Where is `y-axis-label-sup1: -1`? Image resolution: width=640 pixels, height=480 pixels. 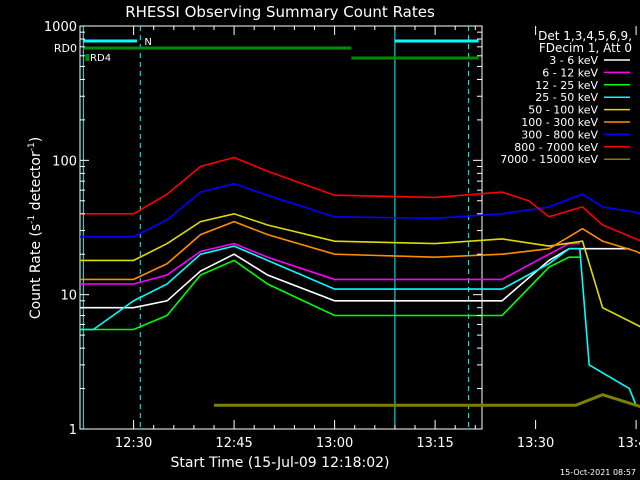
y-axis-label-sup1: -1 is located at coordinates (32, 219).